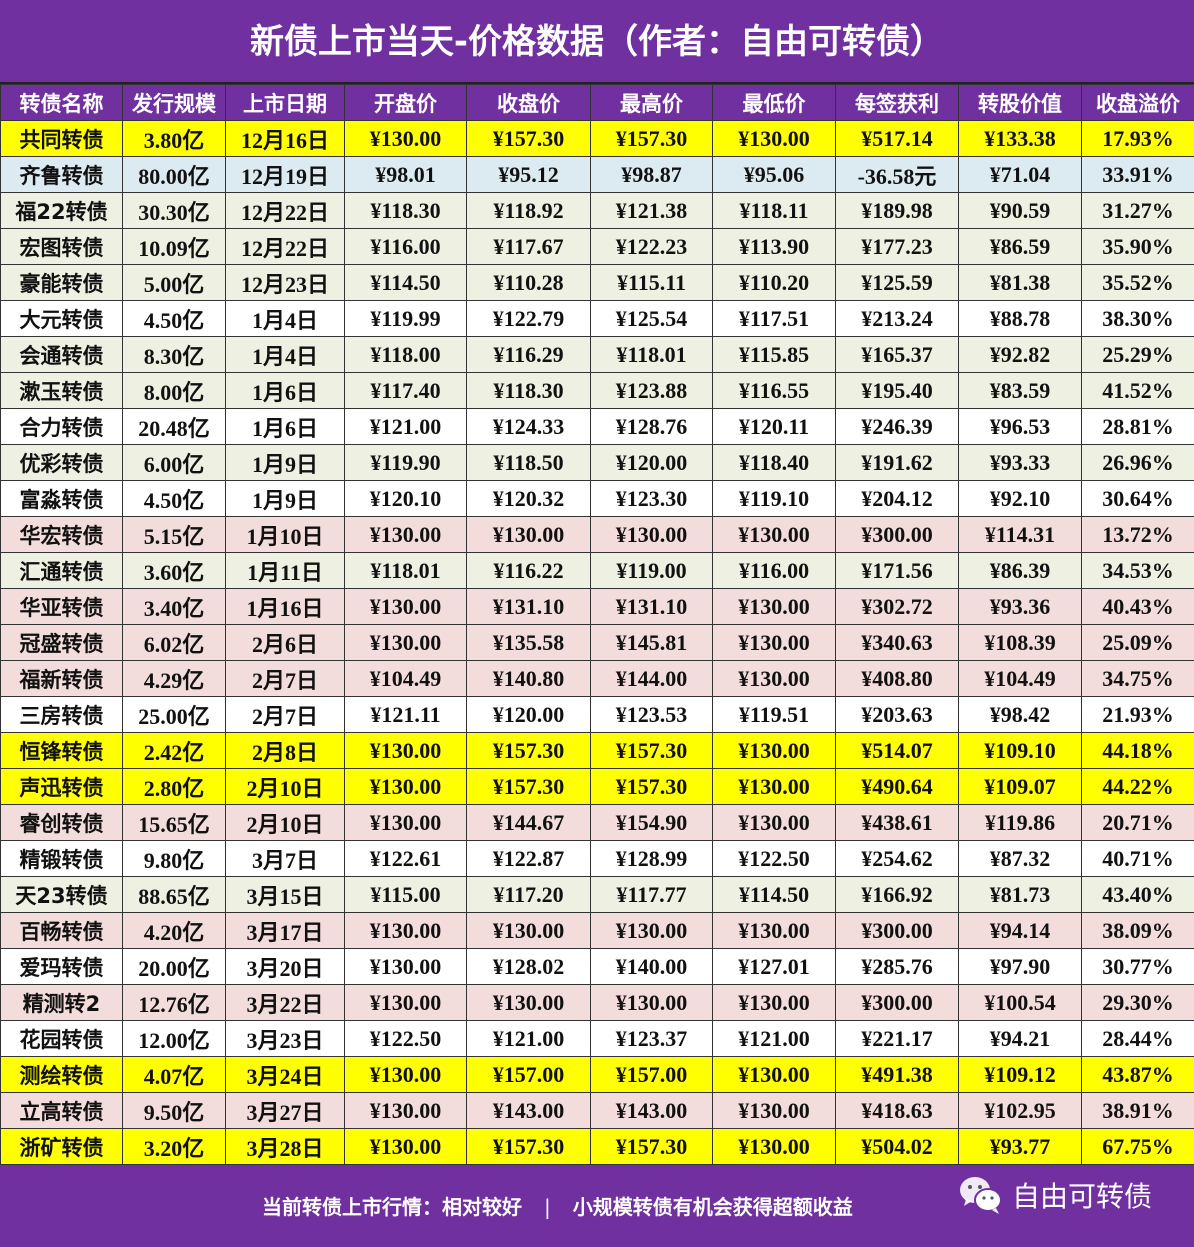 This screenshot has width=1194, height=1247. What do you see at coordinates (528, 246) in the screenshot?
I see `table-cell: ¥117.67` at bounding box center [528, 246].